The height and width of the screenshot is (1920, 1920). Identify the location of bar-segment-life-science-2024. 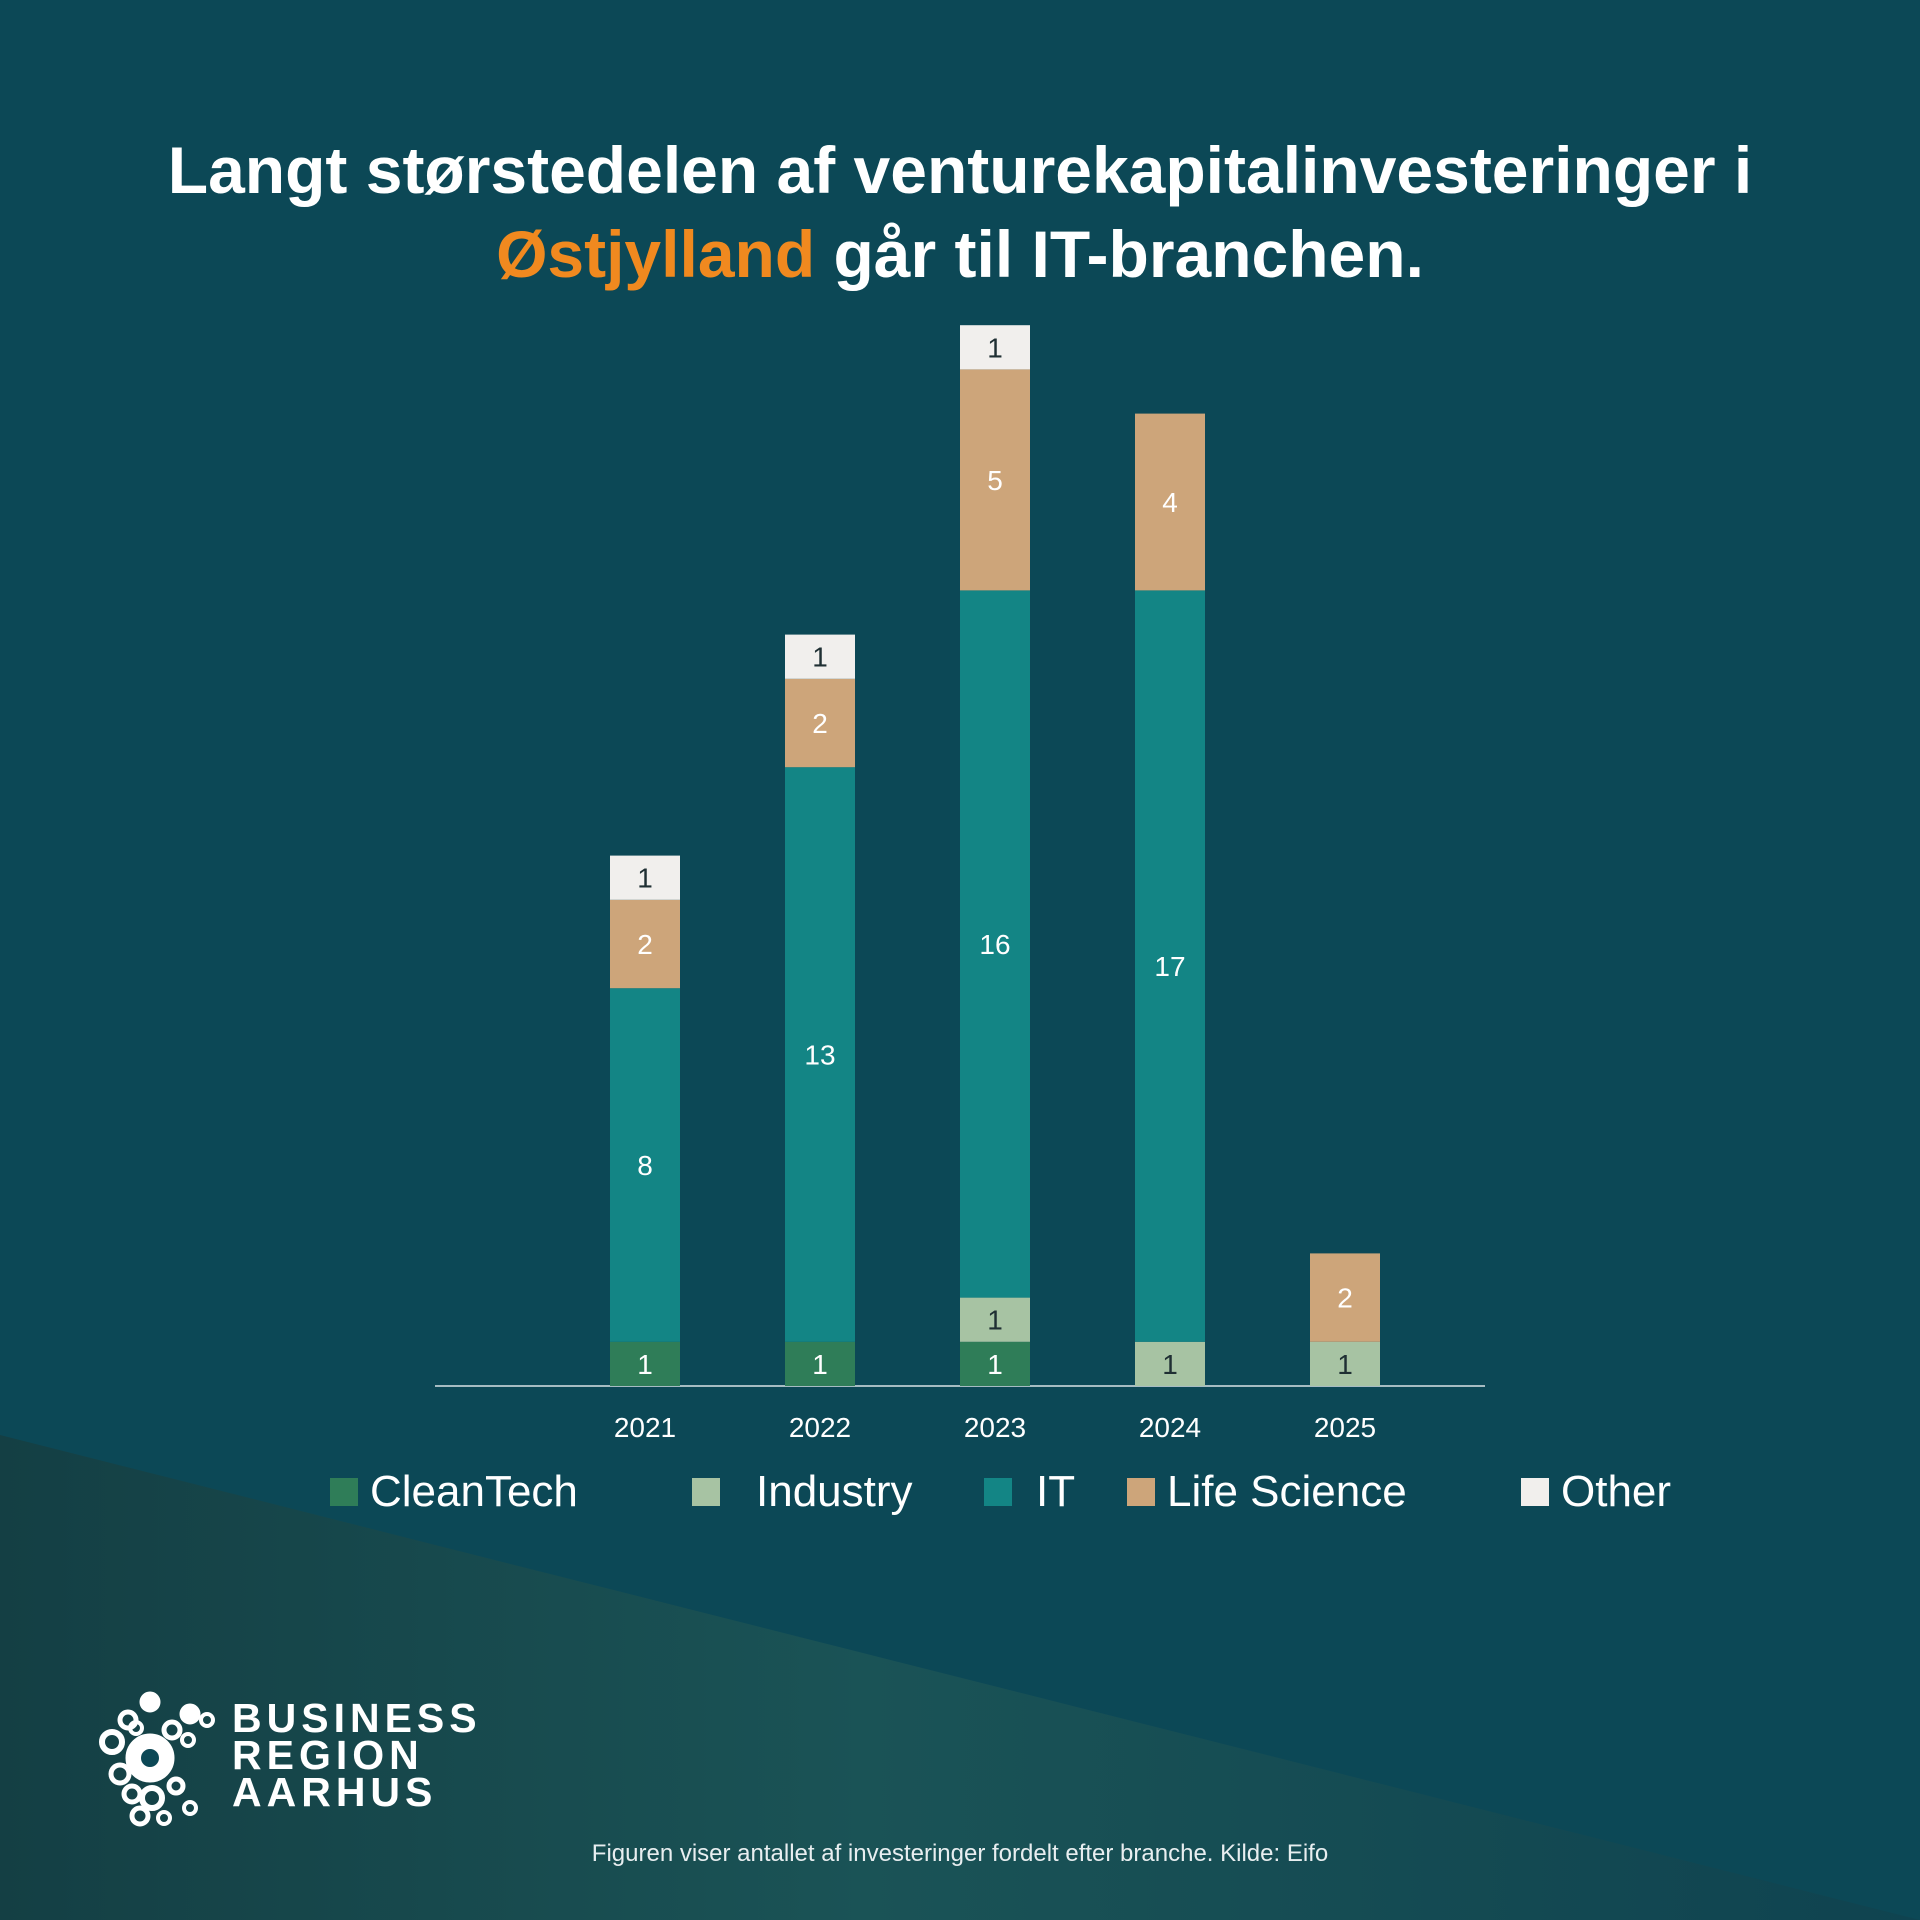
(1170, 502).